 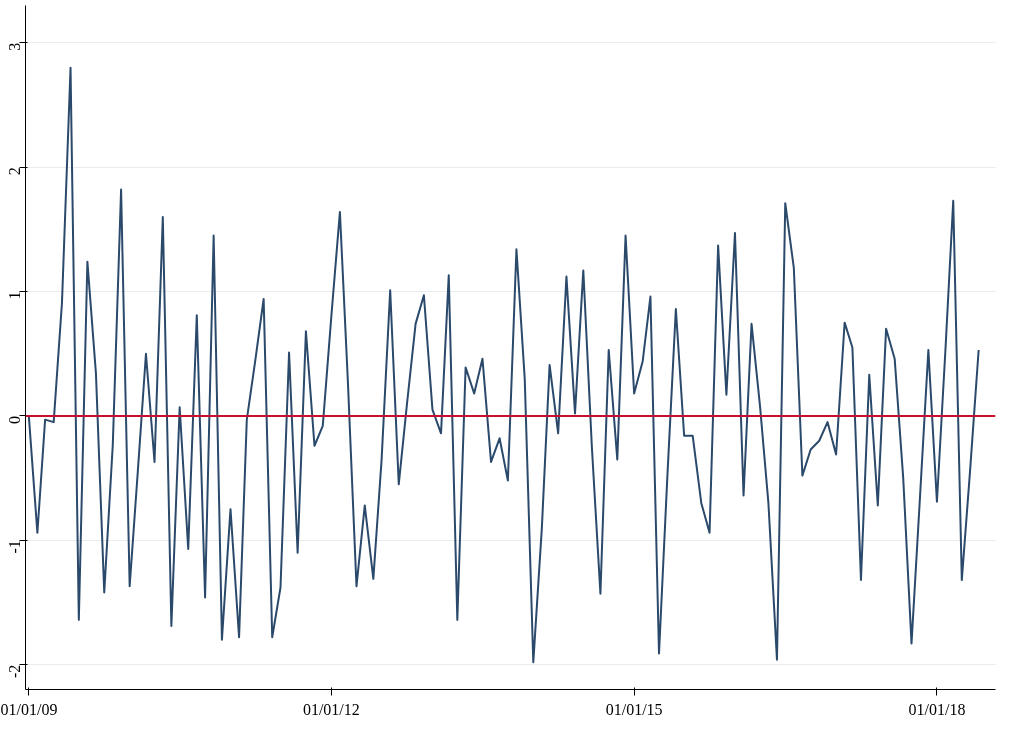 I want to click on y-tick-label: 3, so click(x=14, y=46).